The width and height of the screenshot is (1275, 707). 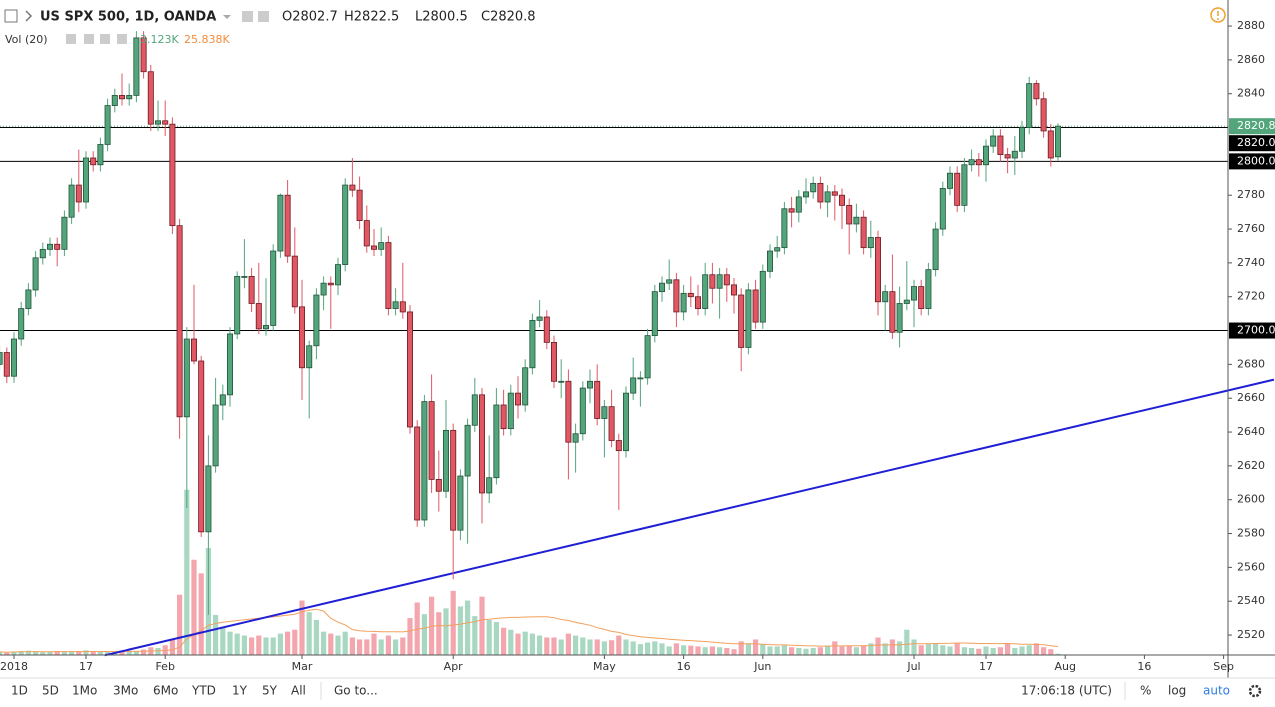 I want to click on ohlc-low: L2800.5, so click(x=441, y=17).